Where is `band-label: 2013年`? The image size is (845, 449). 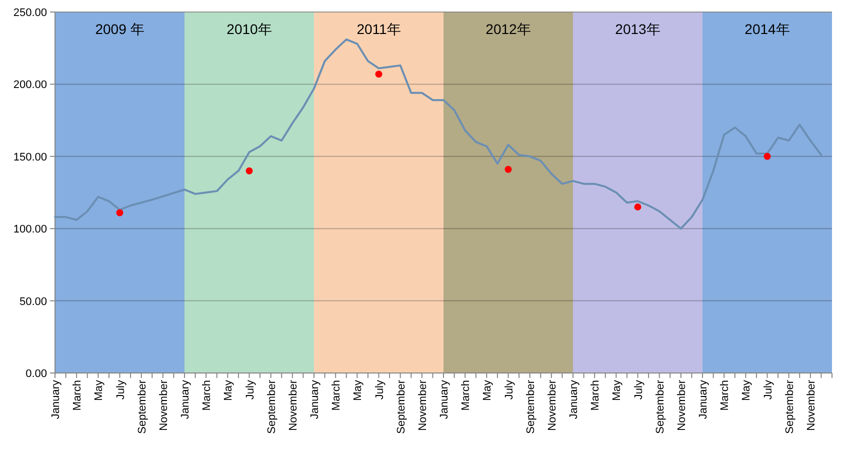
band-label: 2013年 is located at coordinates (637, 29).